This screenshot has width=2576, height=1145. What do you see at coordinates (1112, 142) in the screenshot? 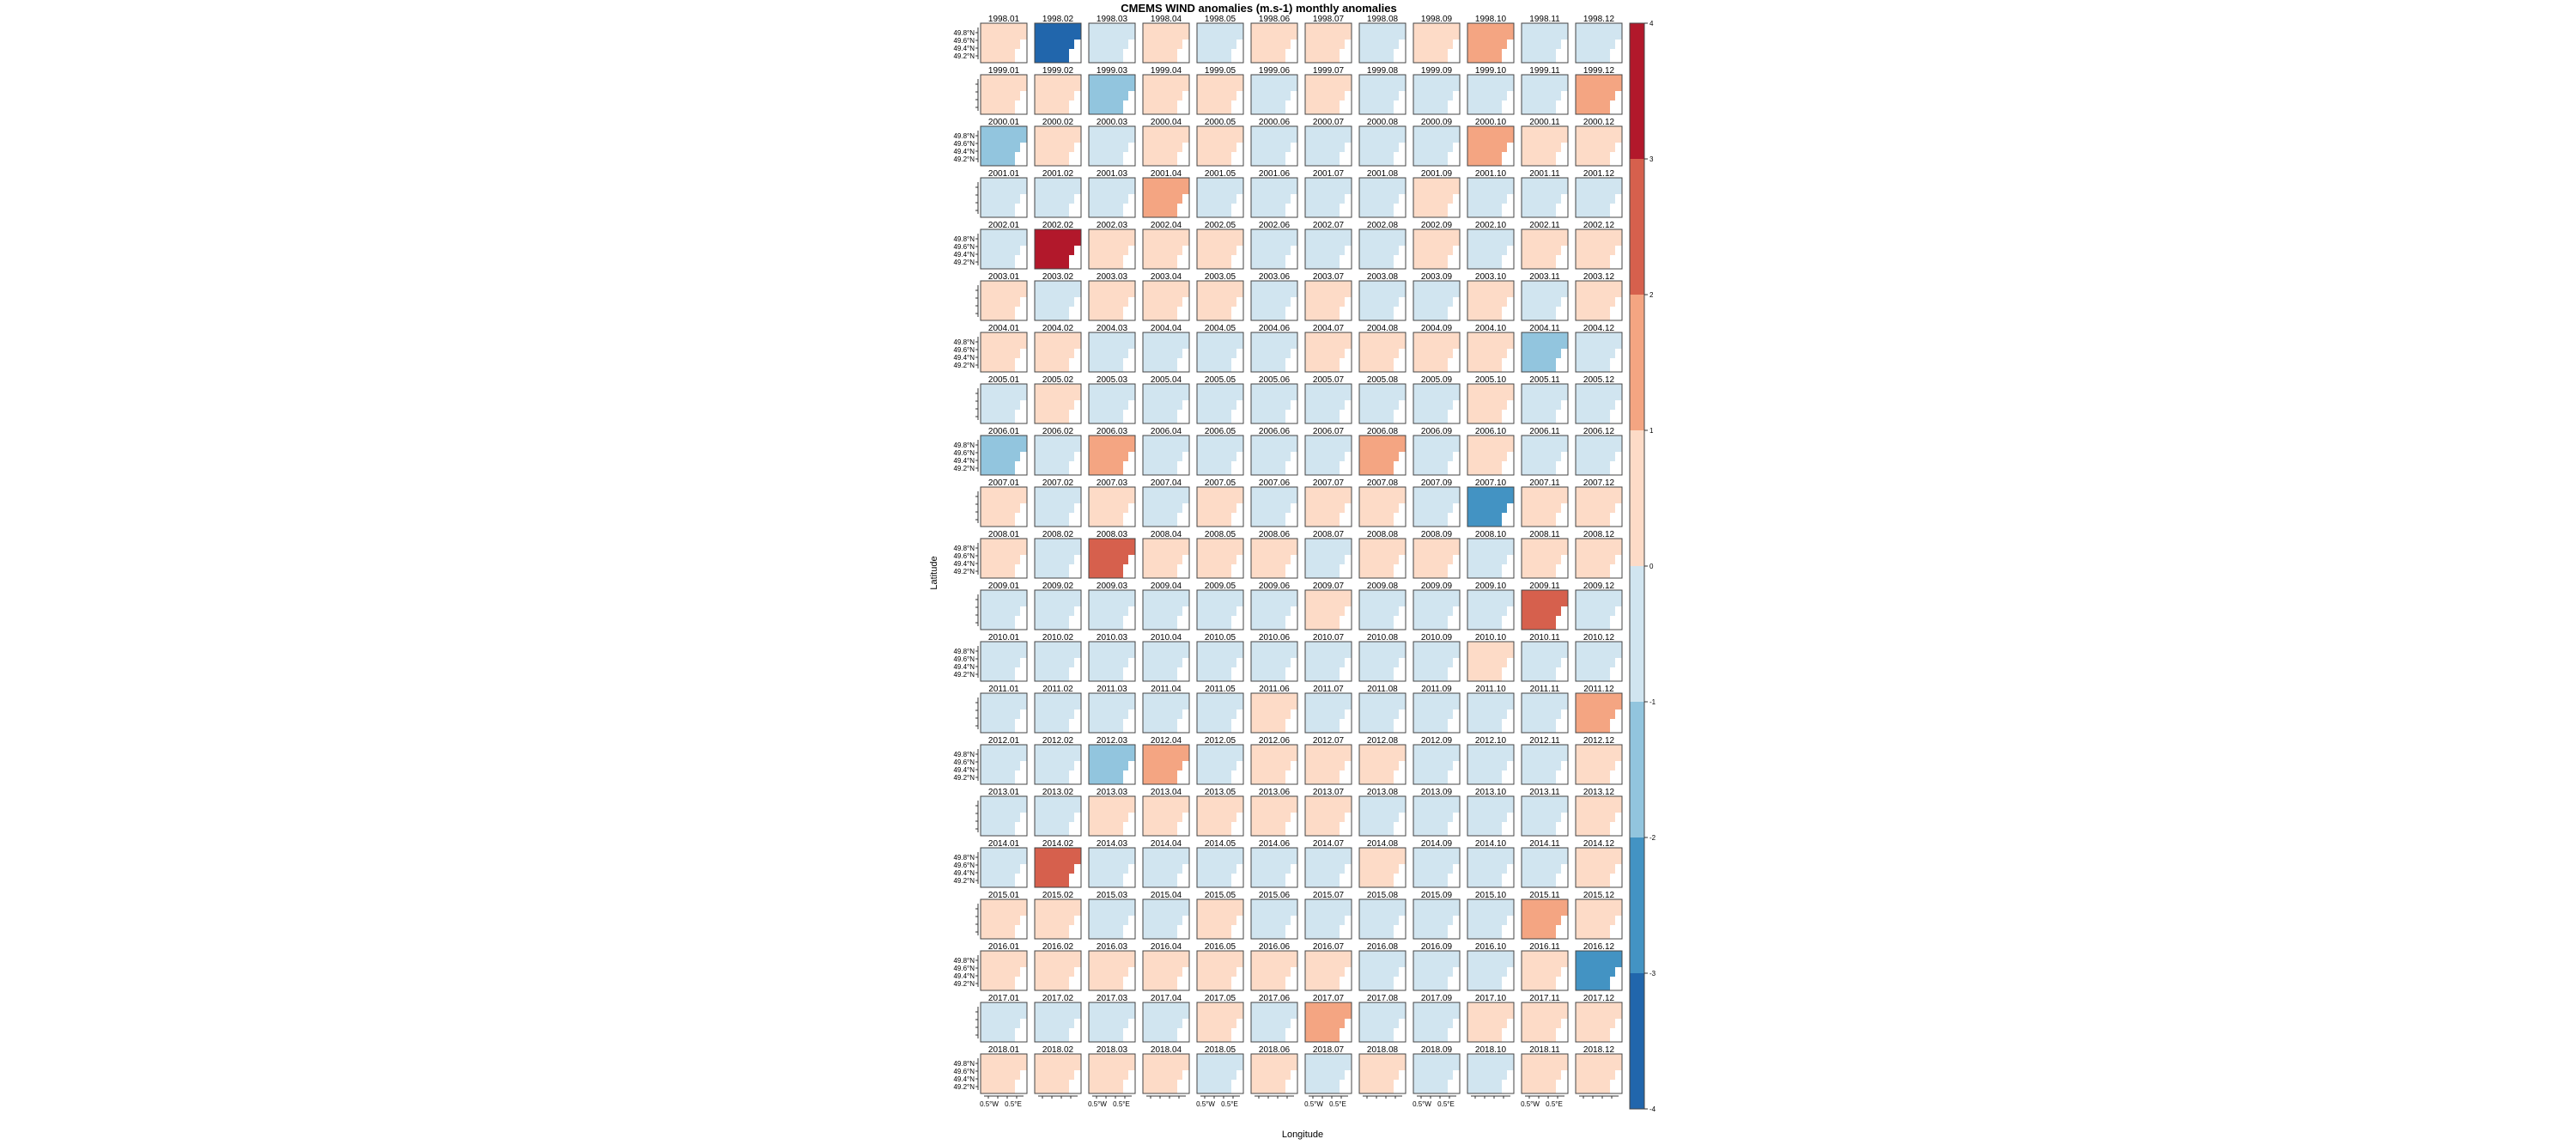
I see `panel-2000-03: 2000.03` at bounding box center [1112, 142].